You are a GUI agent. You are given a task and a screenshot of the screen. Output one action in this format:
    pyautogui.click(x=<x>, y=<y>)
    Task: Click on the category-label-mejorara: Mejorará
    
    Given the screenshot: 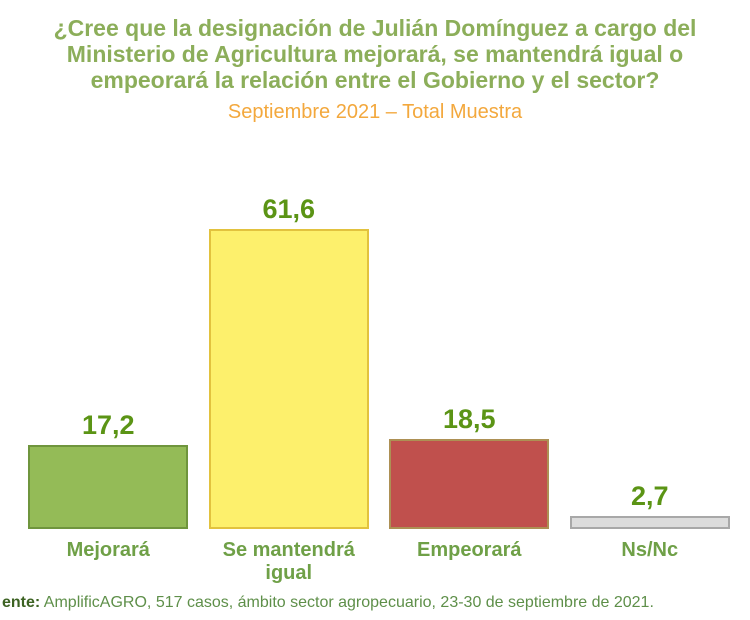 What is the action you would take?
    pyautogui.click(x=108, y=550)
    